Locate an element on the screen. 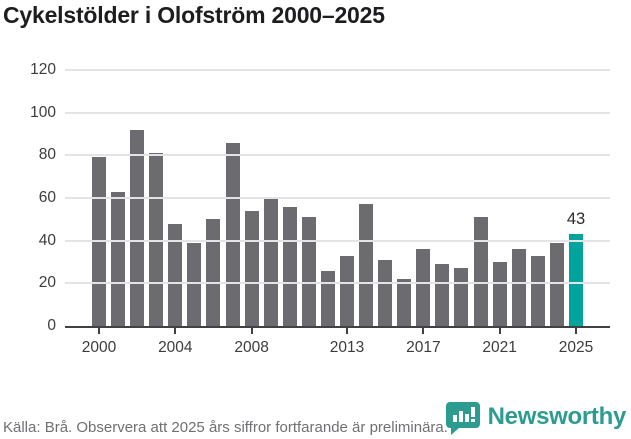 The height and width of the screenshot is (439, 631). bar-2020 is located at coordinates (480, 271).